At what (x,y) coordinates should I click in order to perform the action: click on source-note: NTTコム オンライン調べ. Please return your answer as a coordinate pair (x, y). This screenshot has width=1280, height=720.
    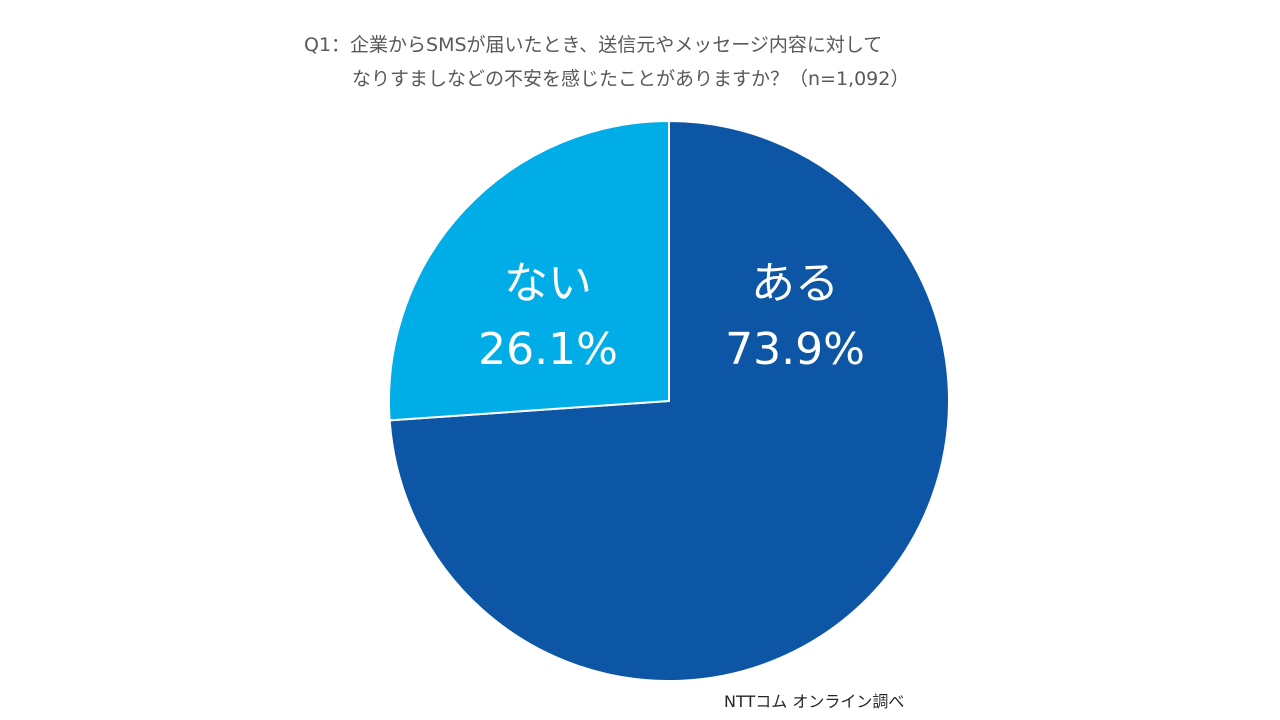
    Looking at the image, I should click on (814, 701).